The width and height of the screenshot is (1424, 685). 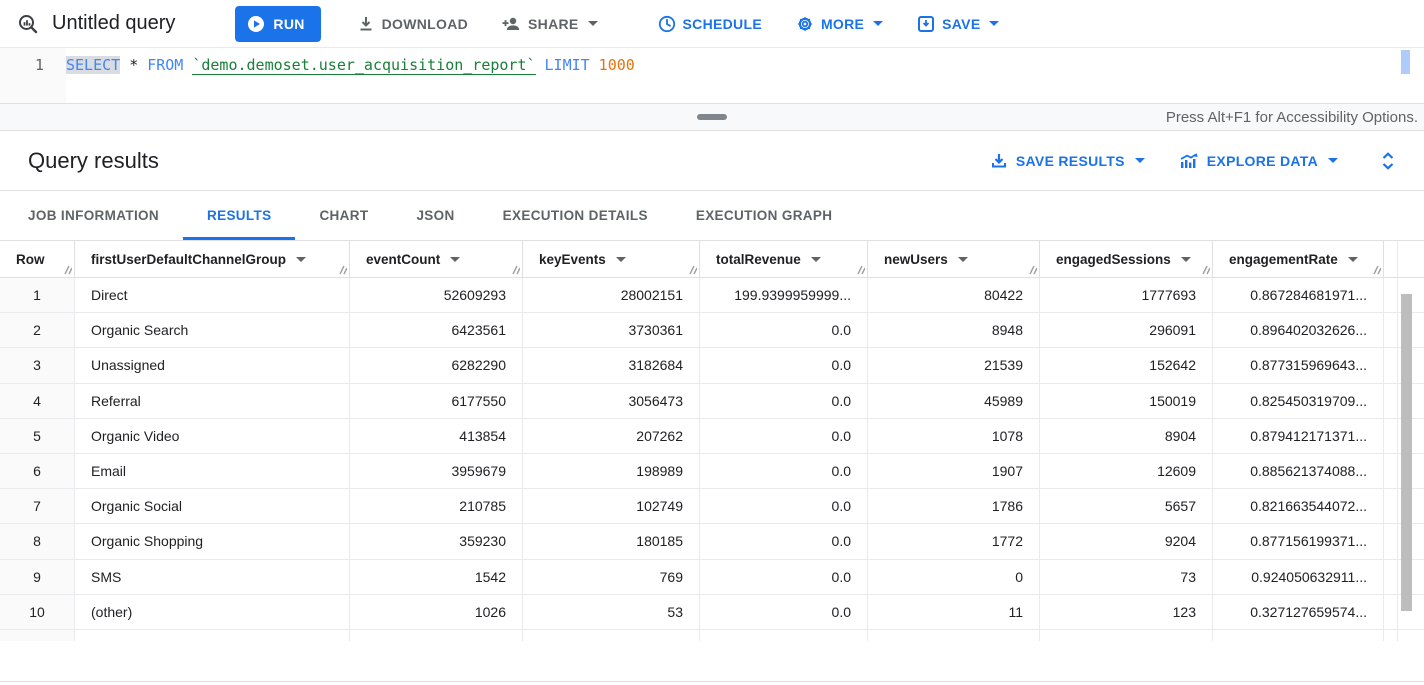 I want to click on table-cell: 3730361, so click(x=611, y=330).